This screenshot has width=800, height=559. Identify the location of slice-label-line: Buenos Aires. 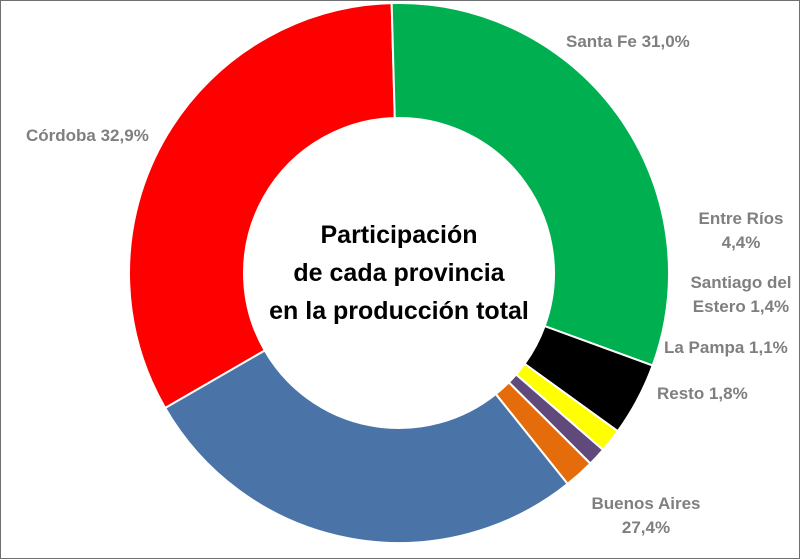
(646, 503).